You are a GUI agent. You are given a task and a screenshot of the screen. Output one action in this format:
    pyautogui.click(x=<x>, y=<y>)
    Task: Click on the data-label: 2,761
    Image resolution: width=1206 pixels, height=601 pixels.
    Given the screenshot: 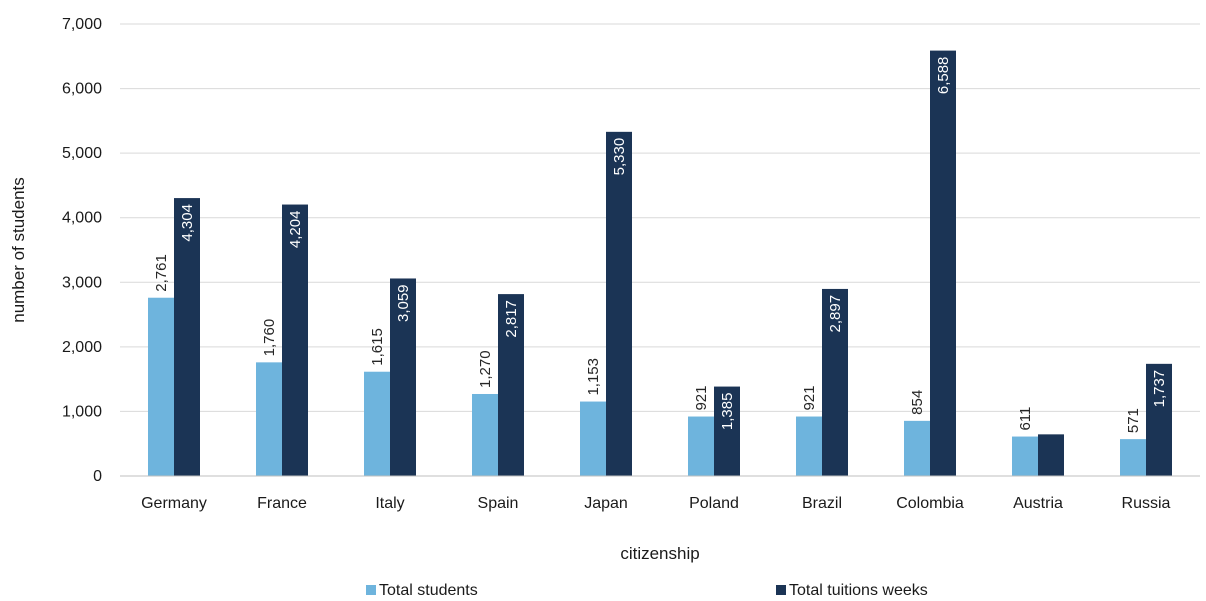 What is the action you would take?
    pyautogui.click(x=161, y=273)
    